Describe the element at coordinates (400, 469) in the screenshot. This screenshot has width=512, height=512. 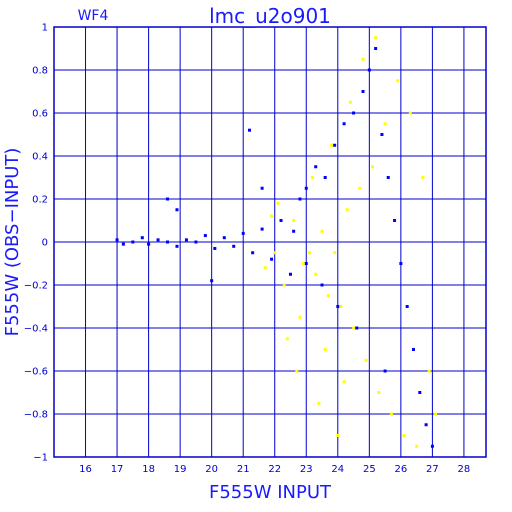
I see `x-tick-label: 26` at that location.